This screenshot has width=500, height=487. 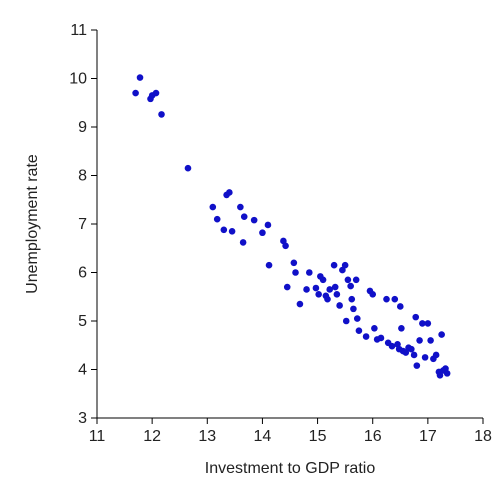 I want to click on x-tick-label: 14, so click(x=263, y=436).